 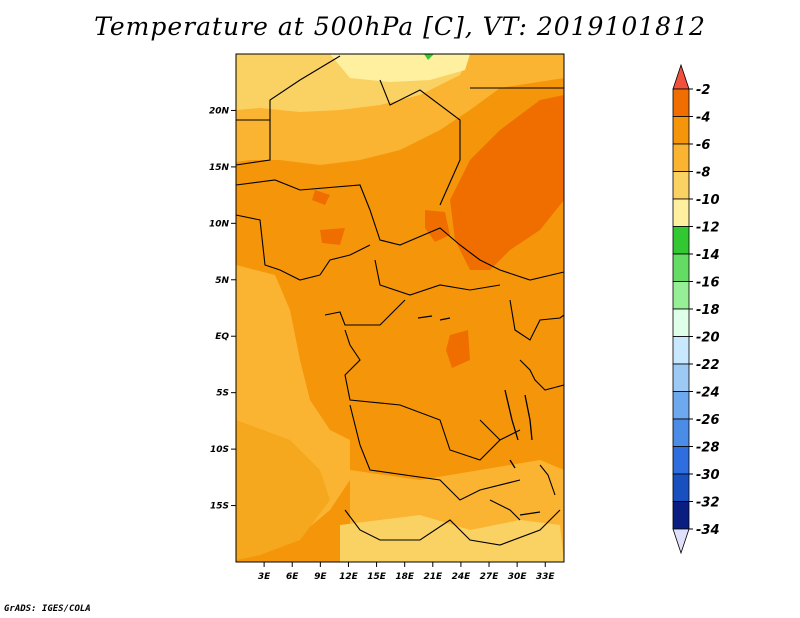 I want to click on colorbar-label: -26, so click(x=708, y=420).